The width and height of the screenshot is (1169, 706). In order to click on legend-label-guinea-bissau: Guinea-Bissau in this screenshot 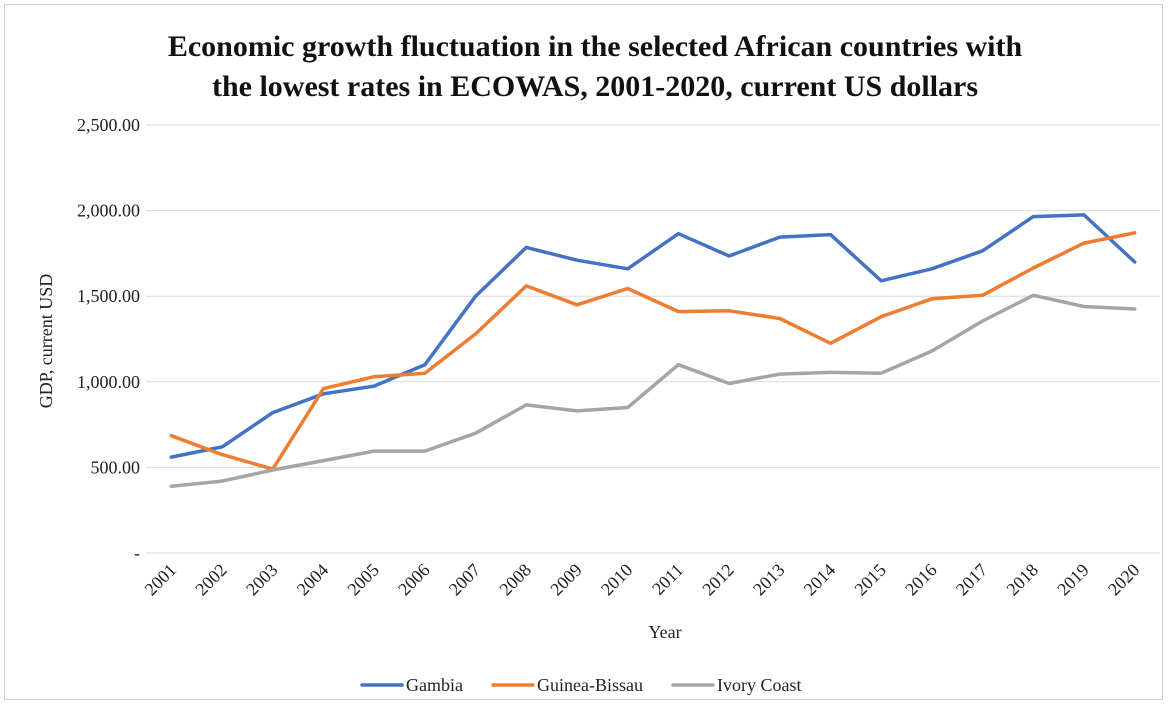, I will do `click(590, 685)`.